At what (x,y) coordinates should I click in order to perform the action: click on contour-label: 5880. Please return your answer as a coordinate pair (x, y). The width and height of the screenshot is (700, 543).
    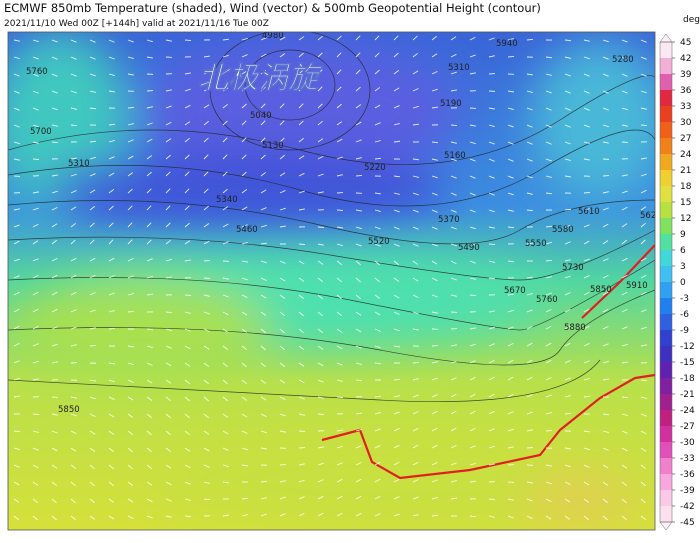
    Looking at the image, I should click on (575, 328).